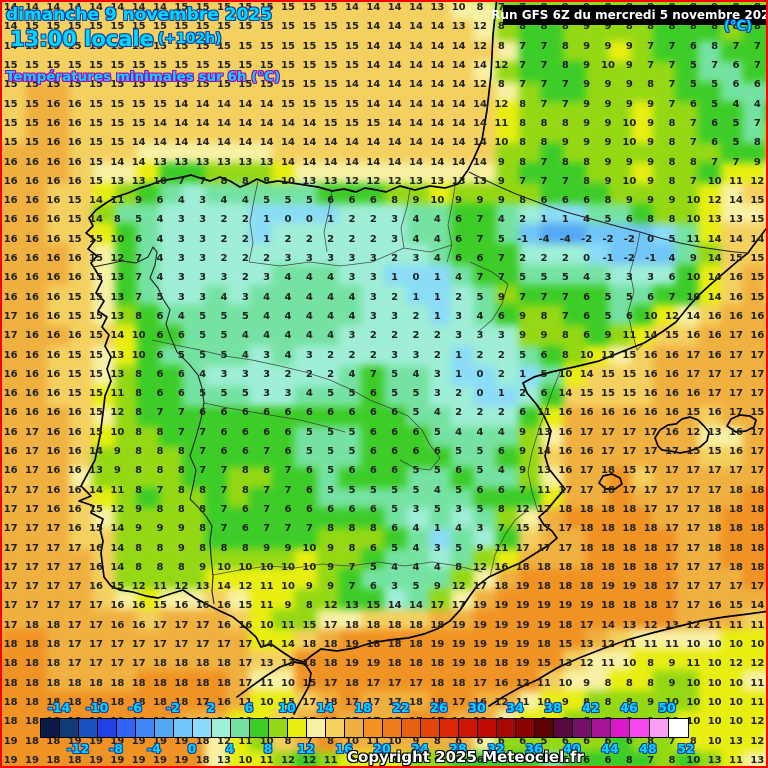 Image resolution: width=768 pixels, height=768 pixels. Describe the element at coordinates (496, 748) in the screenshot. I see `scale-tick-label: 32` at that location.